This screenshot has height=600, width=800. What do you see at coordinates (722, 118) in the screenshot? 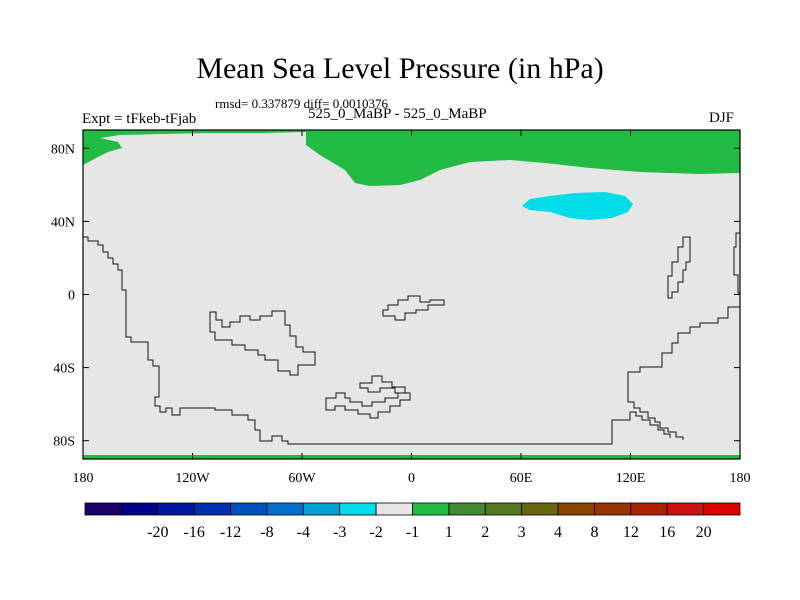
I see `season-label: DJF` at bounding box center [722, 118].